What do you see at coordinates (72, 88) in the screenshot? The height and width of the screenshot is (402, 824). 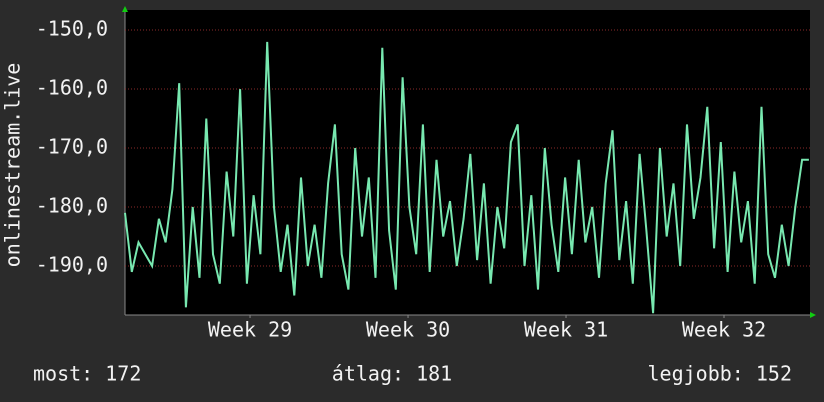 I see `y-tick-label: -160,0` at bounding box center [72, 88].